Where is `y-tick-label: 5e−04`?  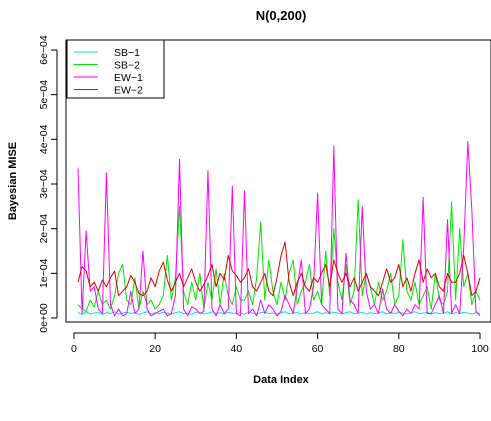
y-tick-label: 5e−04 is located at coordinates (44, 95).